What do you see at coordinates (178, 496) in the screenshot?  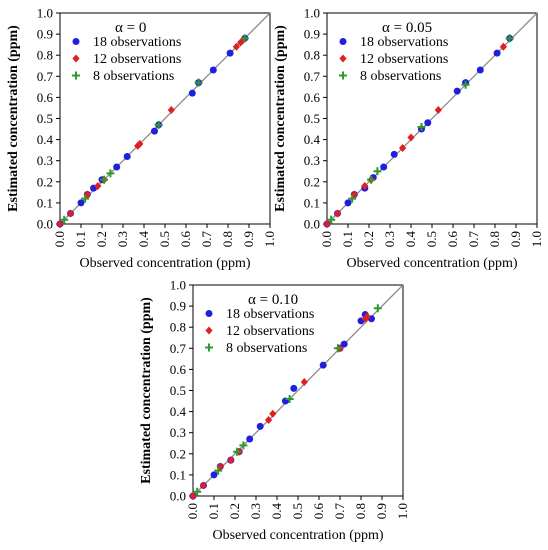 I see `y-tick-label: 0.0` at bounding box center [178, 496].